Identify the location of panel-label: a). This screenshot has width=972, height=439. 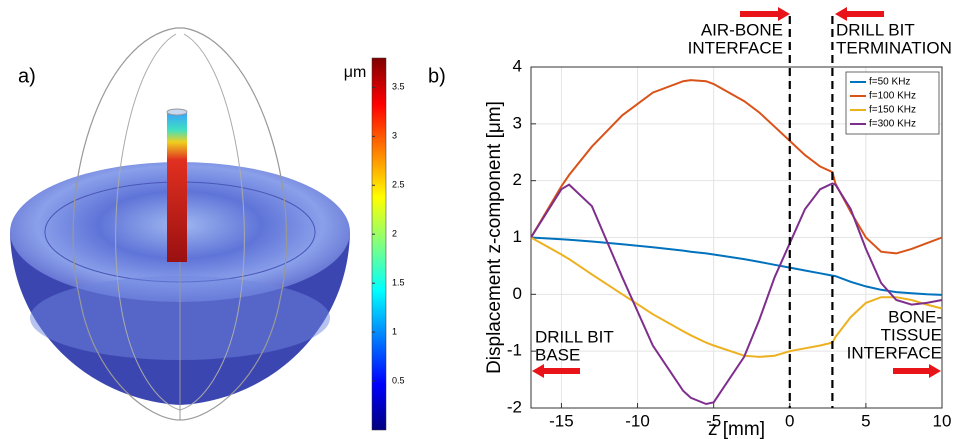
(27, 76).